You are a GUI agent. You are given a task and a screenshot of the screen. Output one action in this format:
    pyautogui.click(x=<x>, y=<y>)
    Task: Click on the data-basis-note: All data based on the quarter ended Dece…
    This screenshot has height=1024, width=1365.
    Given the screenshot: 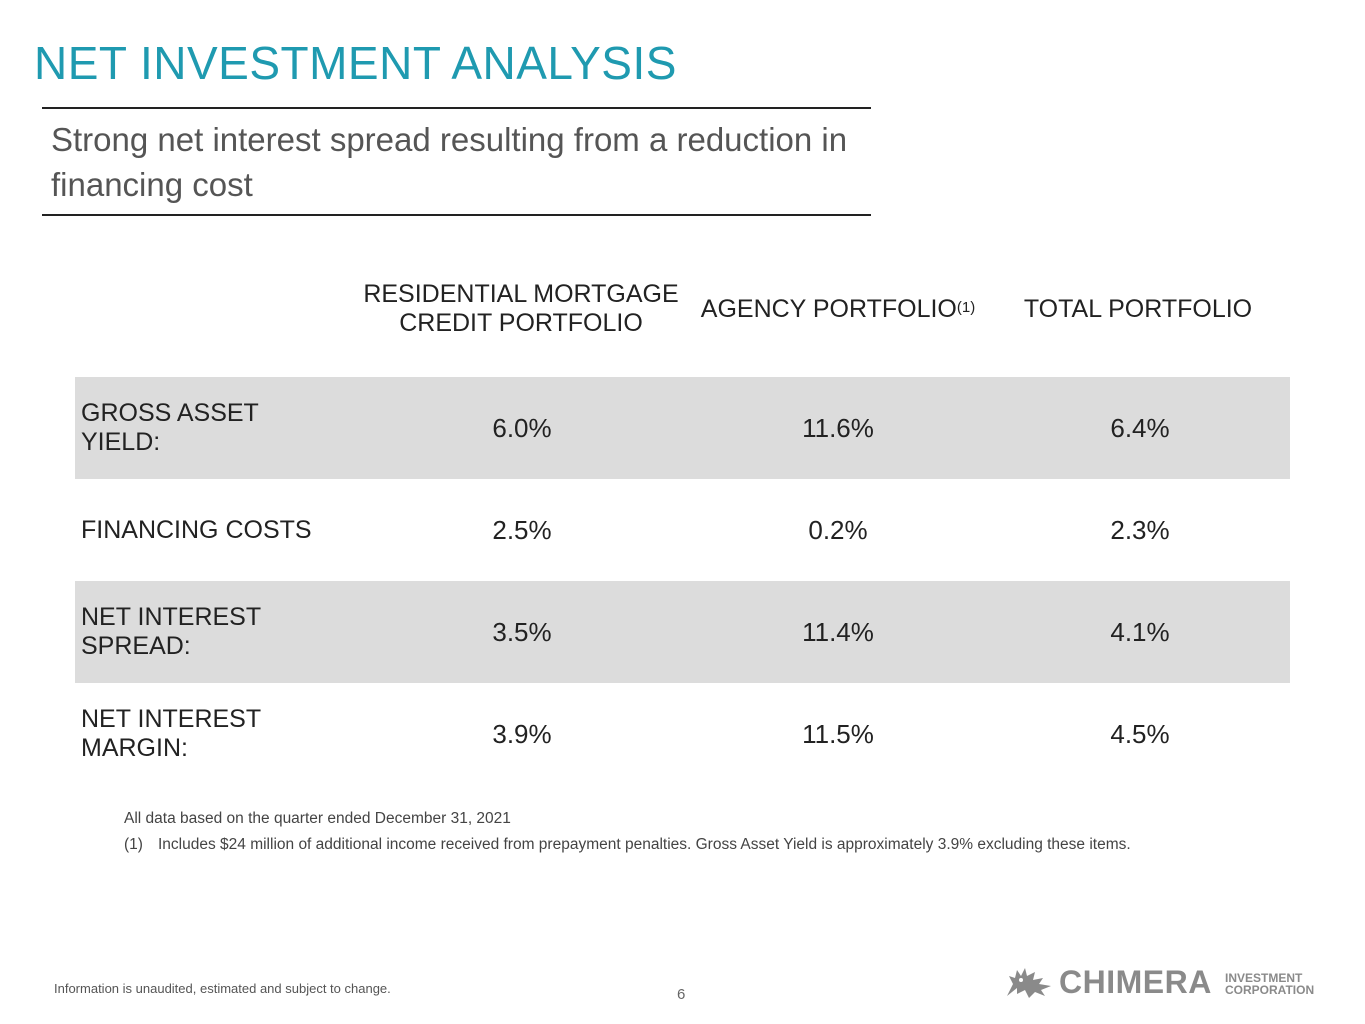 What is the action you would take?
    pyautogui.click(x=317, y=818)
    